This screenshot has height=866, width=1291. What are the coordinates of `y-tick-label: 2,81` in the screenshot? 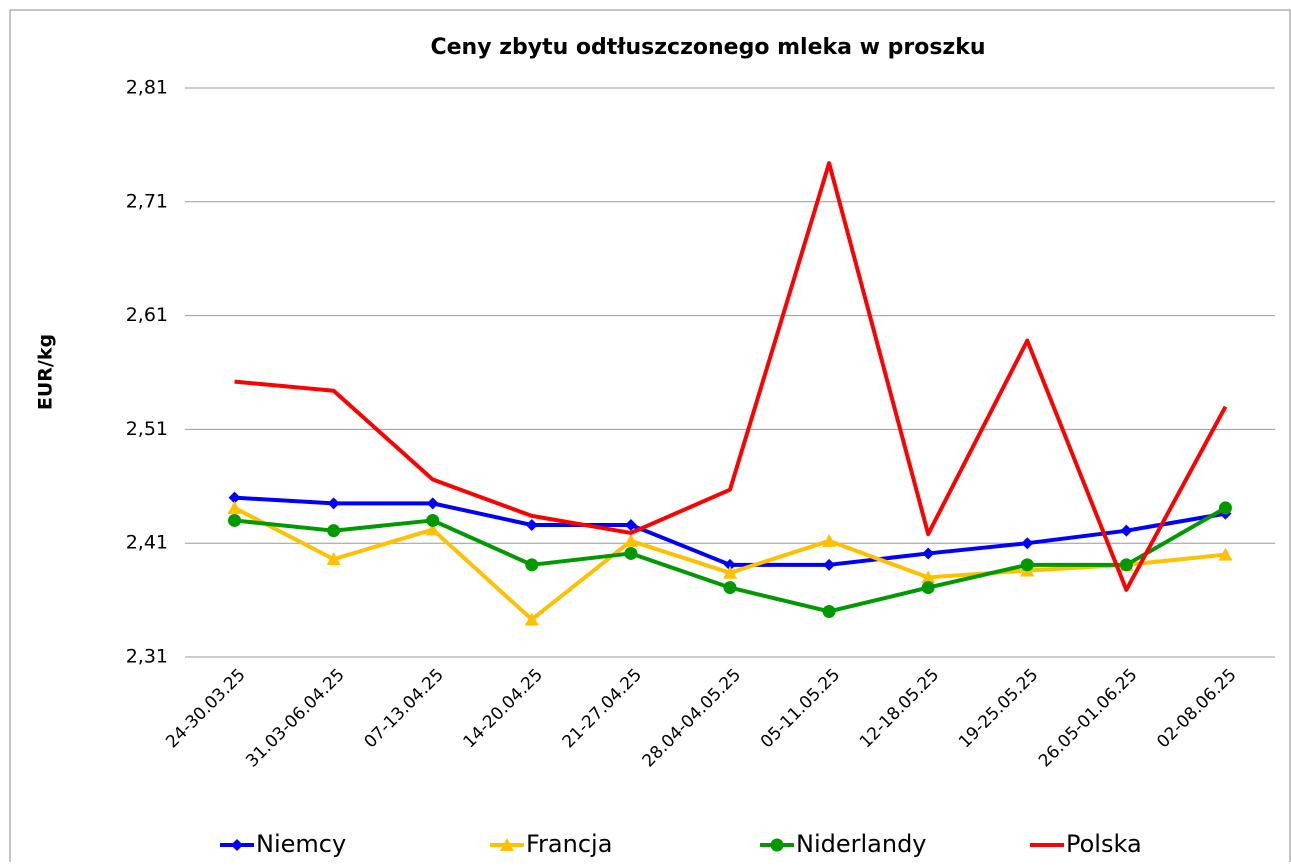 It's located at (147, 88).